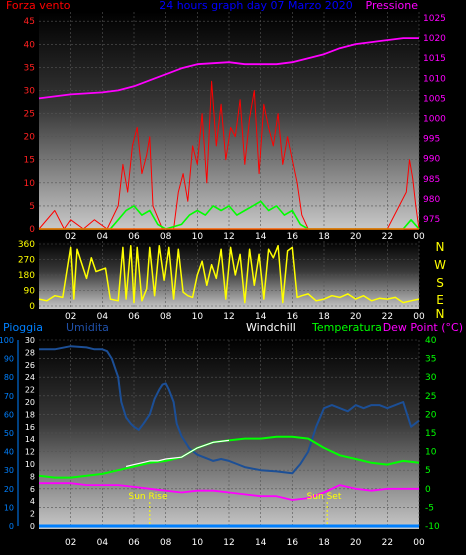 This screenshot has width=466, height=555. I want to click on direction-x-tick-label: 12, so click(228, 317).